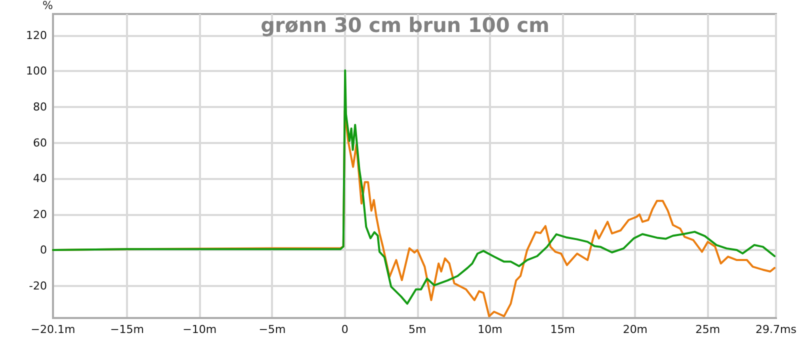 Image resolution: width=800 pixels, height=338 pixels. What do you see at coordinates (38, 285) in the screenshot?
I see `y-tick-label: -20` at bounding box center [38, 285].